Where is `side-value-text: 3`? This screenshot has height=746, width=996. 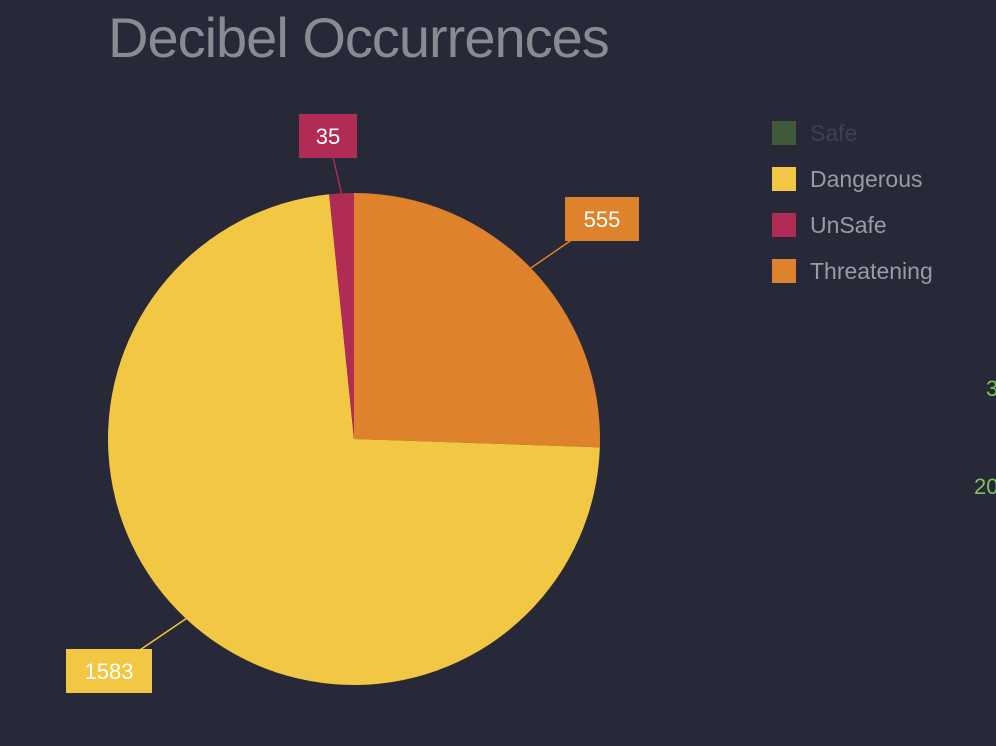 side-value-text: 3 is located at coordinates (991, 388).